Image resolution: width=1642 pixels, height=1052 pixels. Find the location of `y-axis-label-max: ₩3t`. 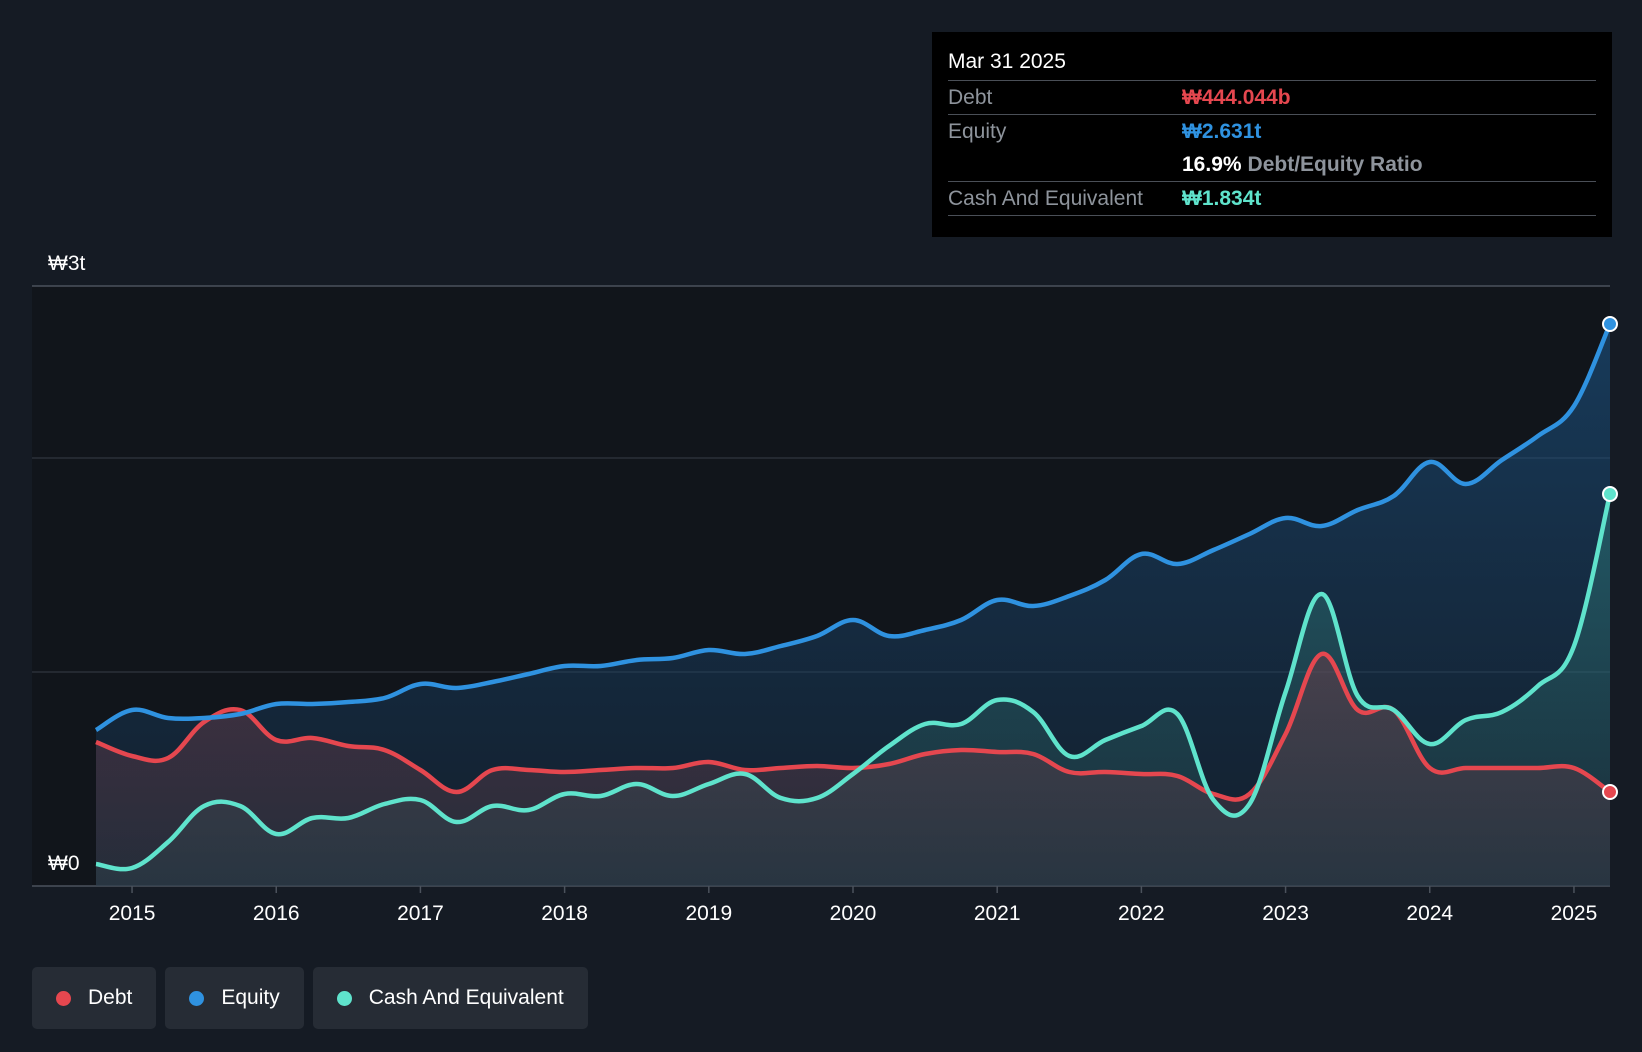

y-axis-label-max: ₩3t is located at coordinates (67, 263).